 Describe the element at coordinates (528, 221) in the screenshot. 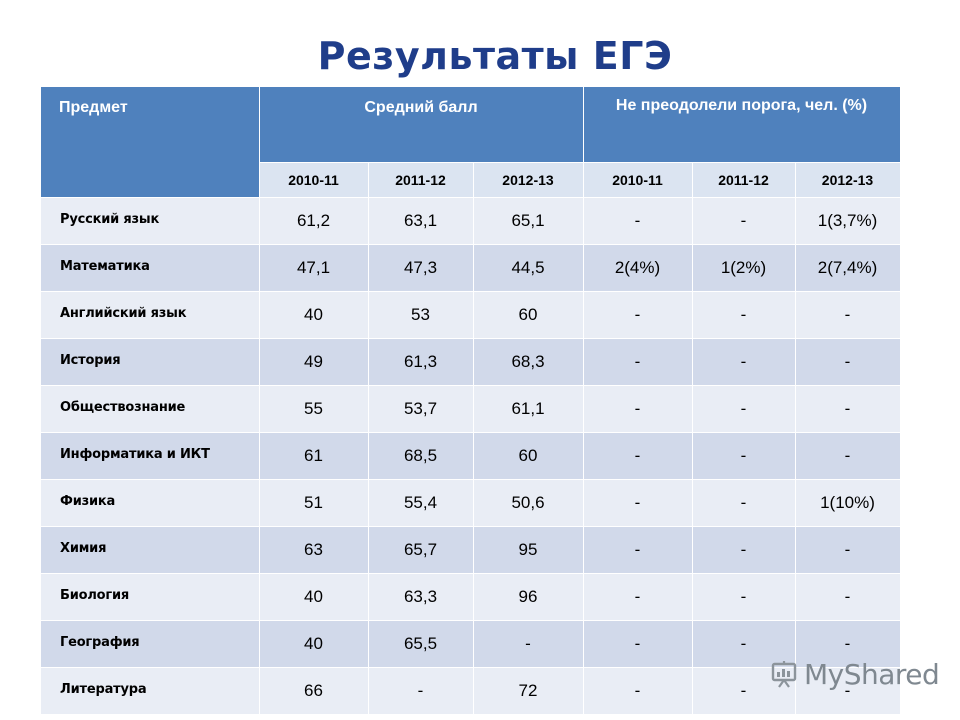

I see `value-cell: 65,1` at that location.